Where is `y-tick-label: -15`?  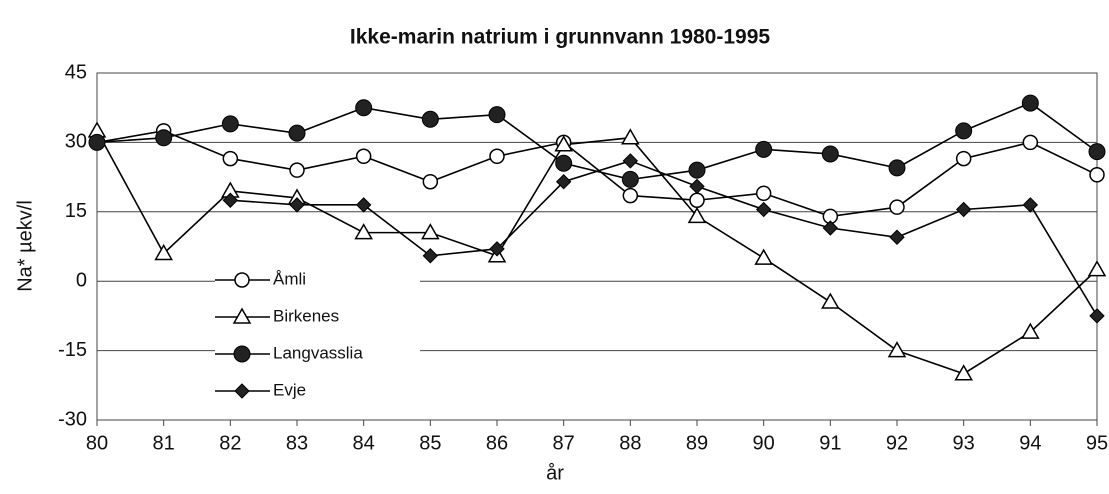
y-tick-label: -15 is located at coordinates (72, 350).